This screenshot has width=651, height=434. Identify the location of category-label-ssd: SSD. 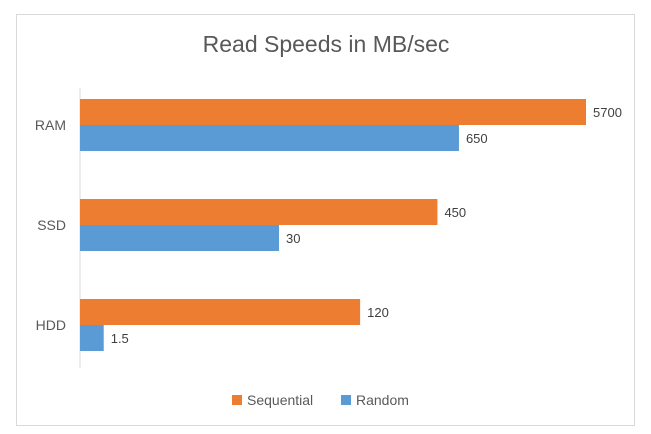
(51, 225).